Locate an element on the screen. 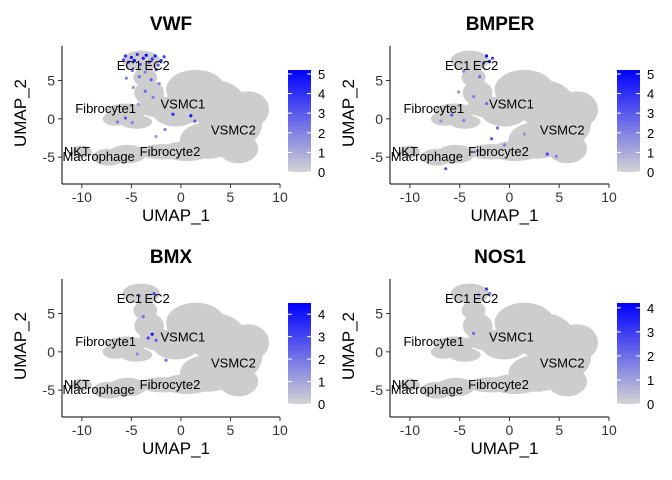  panel-title: VWF is located at coordinates (171, 24).